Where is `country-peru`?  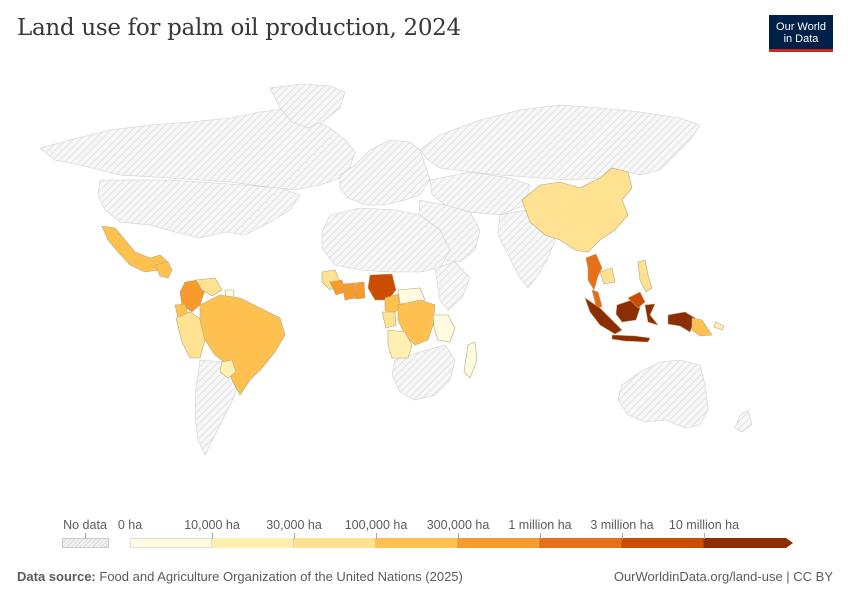 country-peru is located at coordinates (190, 335).